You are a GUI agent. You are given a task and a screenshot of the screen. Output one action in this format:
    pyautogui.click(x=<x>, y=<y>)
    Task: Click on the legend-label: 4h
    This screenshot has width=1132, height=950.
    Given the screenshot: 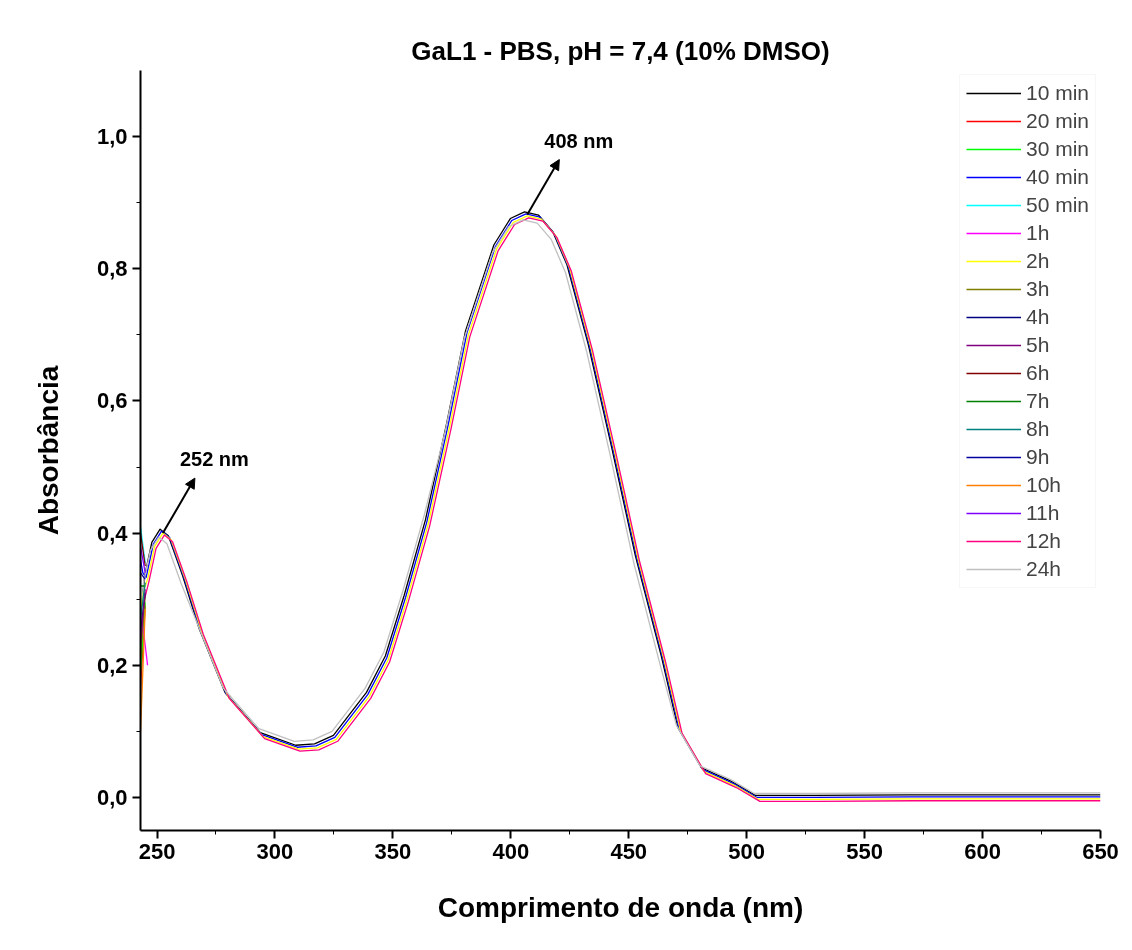 What is the action you would take?
    pyautogui.click(x=1037, y=317)
    